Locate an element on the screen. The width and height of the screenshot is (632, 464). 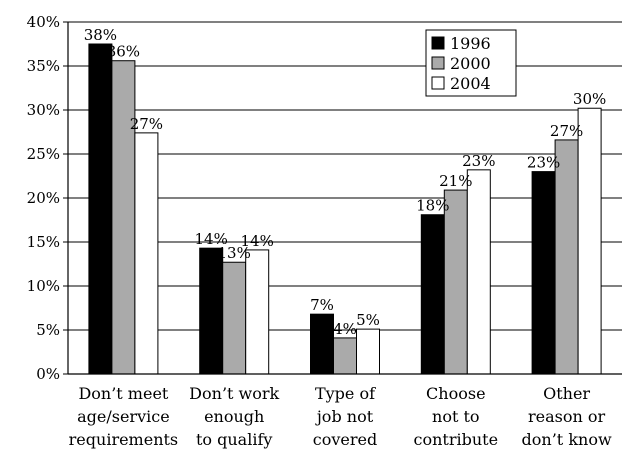
category-label: Don’t meet is located at coordinates (123, 393).